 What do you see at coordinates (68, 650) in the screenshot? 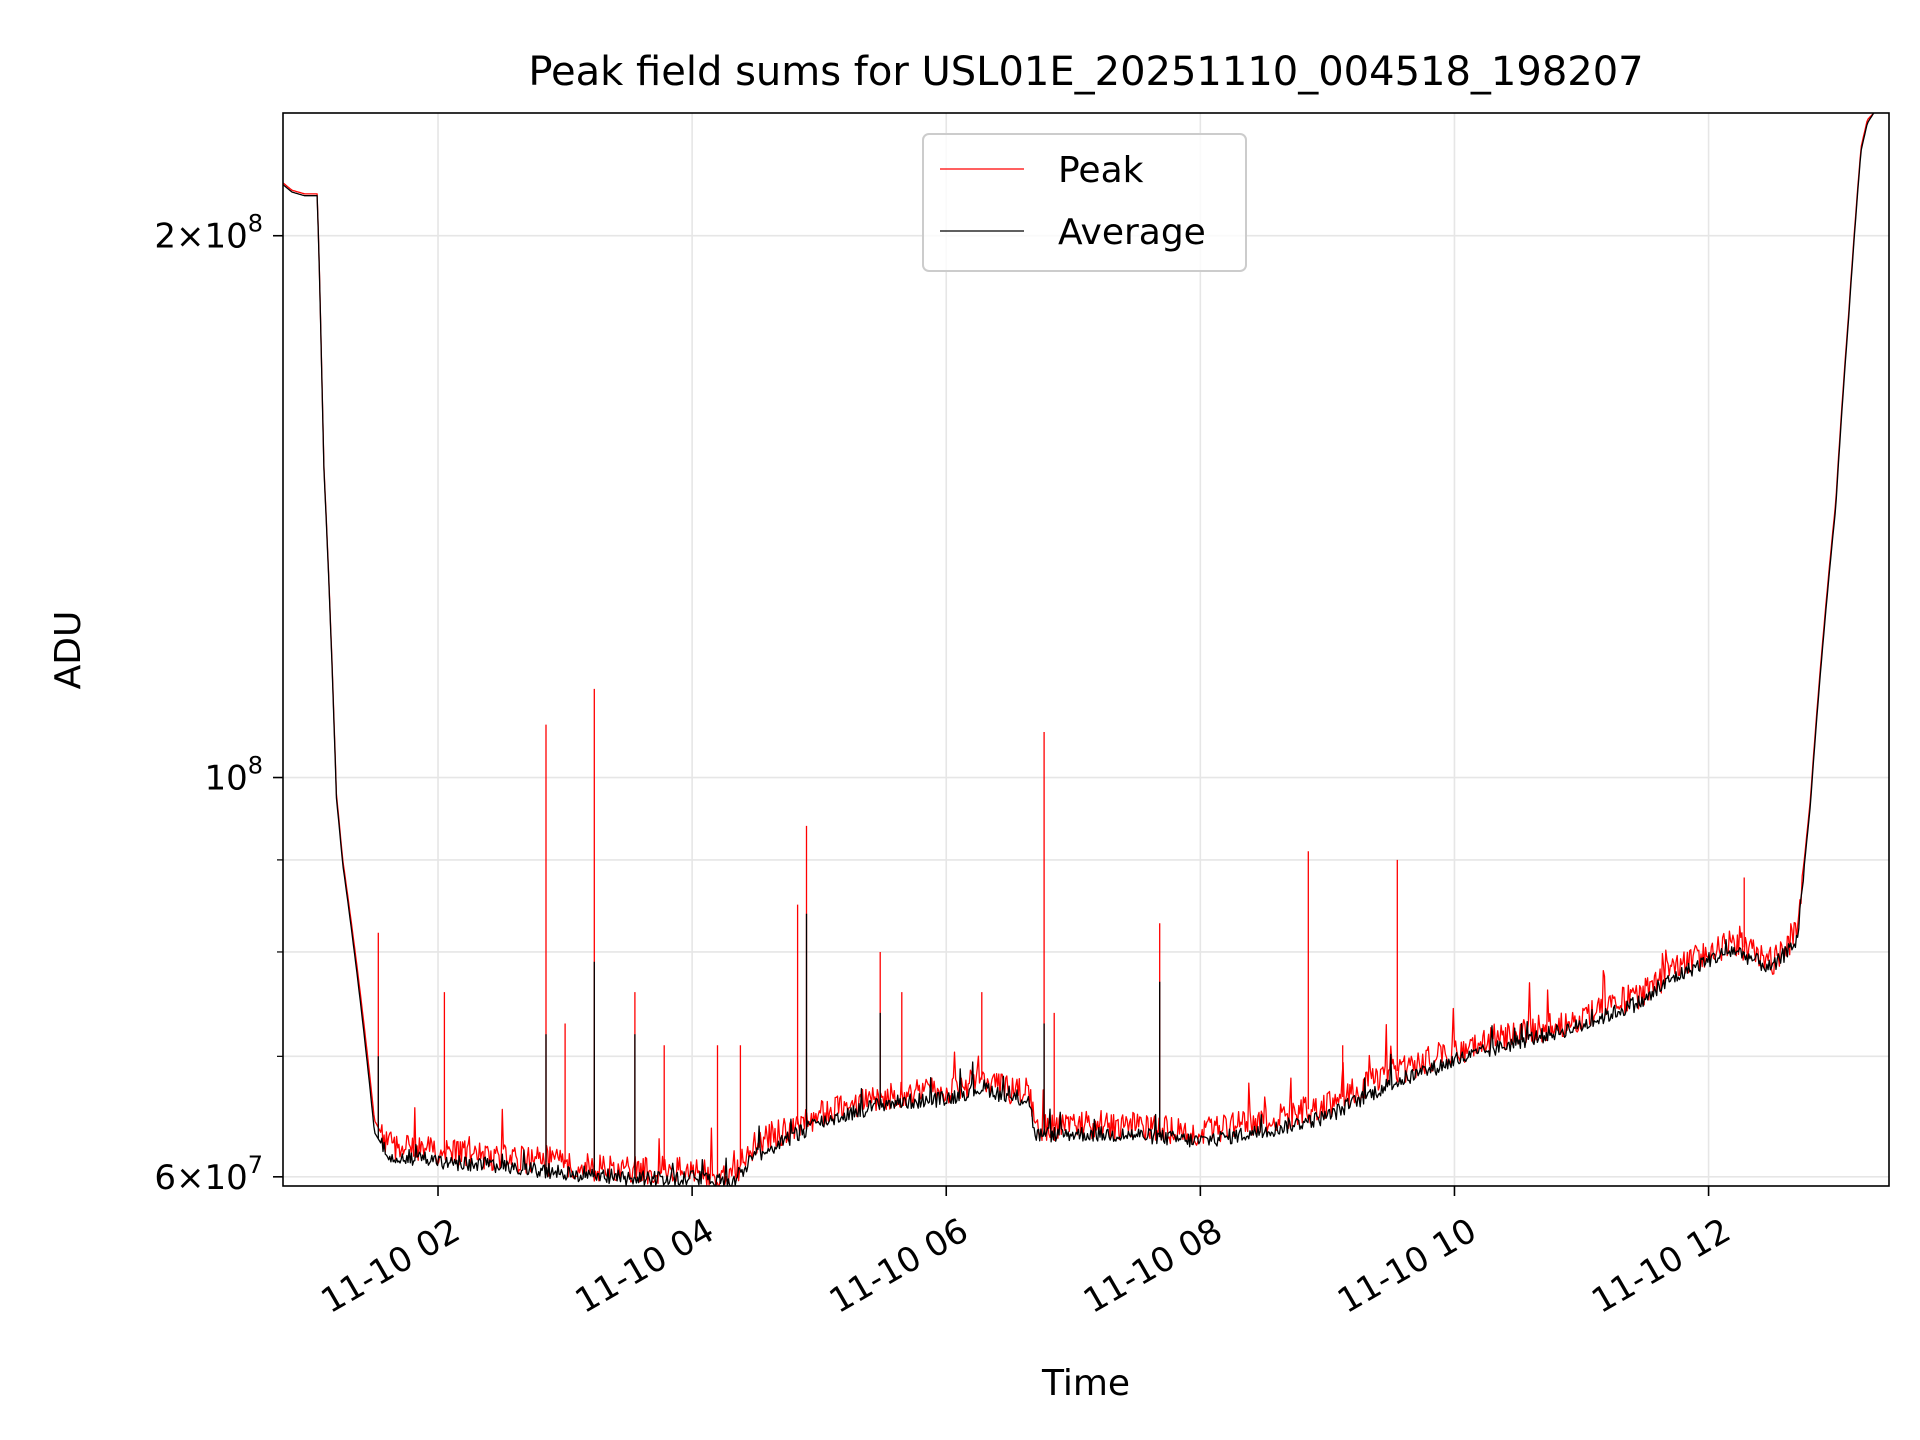
I see `y-axis-label: ADU` at bounding box center [68, 650].